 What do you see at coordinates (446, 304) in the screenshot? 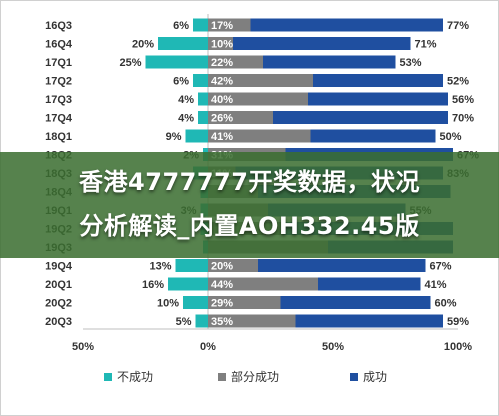
I see `data-label-success: 60%` at bounding box center [446, 304].